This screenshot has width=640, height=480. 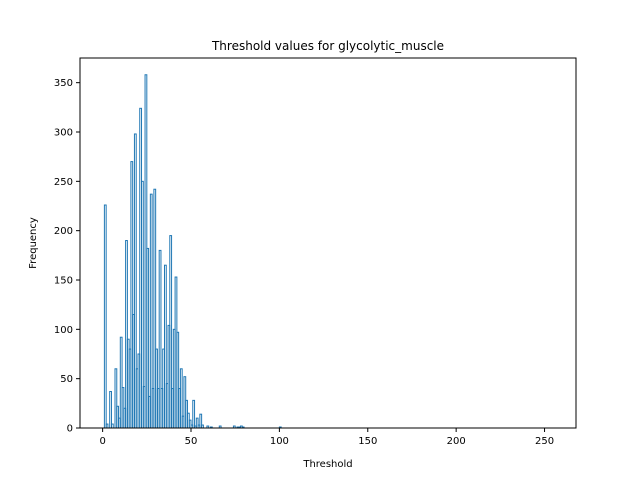 I want to click on x-tick-label: 200, so click(x=456, y=441).